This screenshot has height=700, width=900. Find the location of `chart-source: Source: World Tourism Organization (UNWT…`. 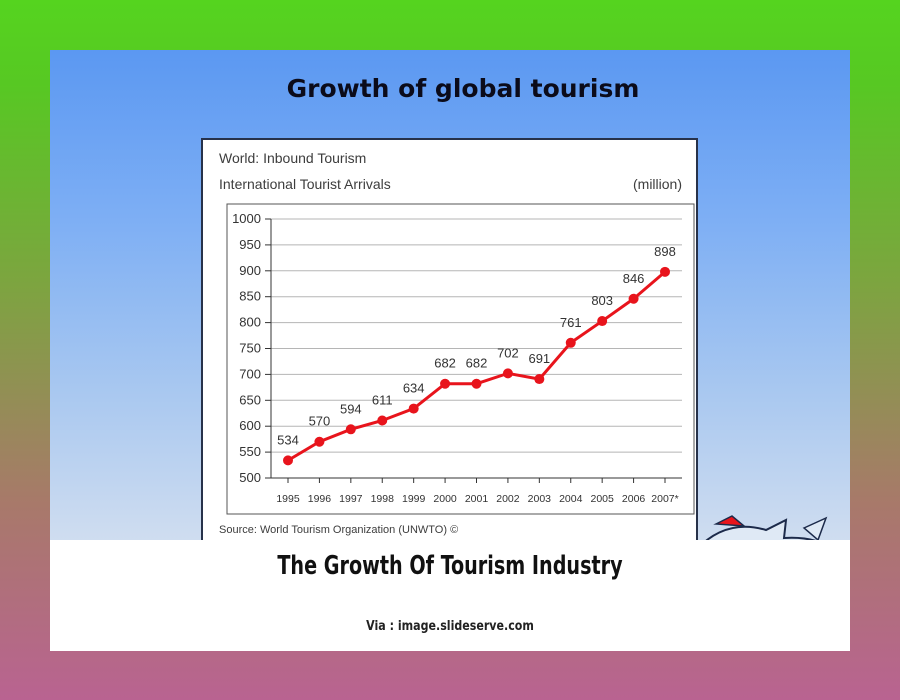

chart-source: Source: World Tourism Organization (UNWT… is located at coordinates (339, 530).